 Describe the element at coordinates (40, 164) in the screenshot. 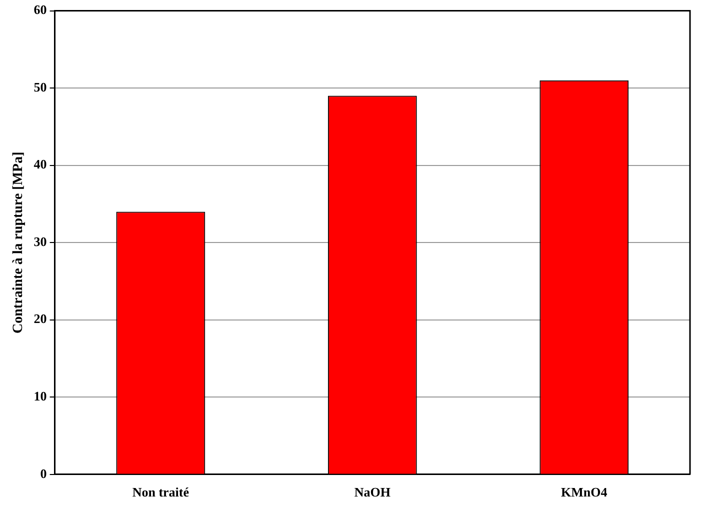

I see `y-tick-label: 40` at that location.